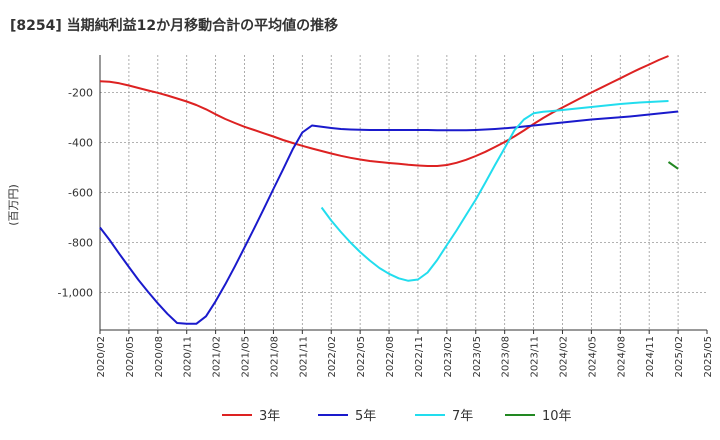 The height and width of the screenshot is (440, 720). What do you see at coordinates (80, 243) in the screenshot?
I see `y-tick-label: -800` at bounding box center [80, 243].